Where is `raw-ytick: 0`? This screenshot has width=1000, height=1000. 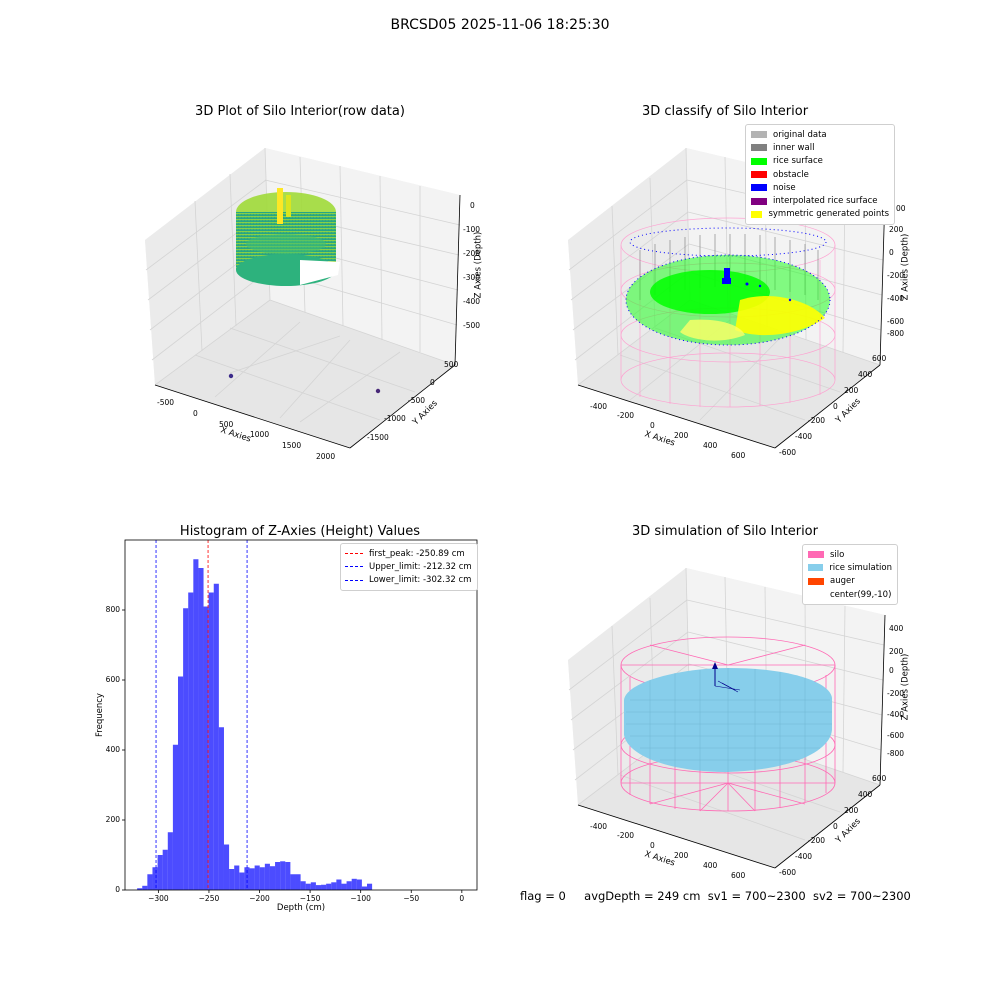 raw-ytick: 0 is located at coordinates (432, 382).